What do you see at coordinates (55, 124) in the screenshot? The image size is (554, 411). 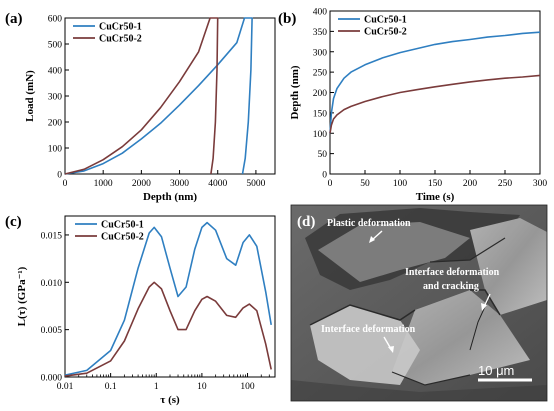 I see `y-tick-label-a: 200` at bounding box center [55, 124].